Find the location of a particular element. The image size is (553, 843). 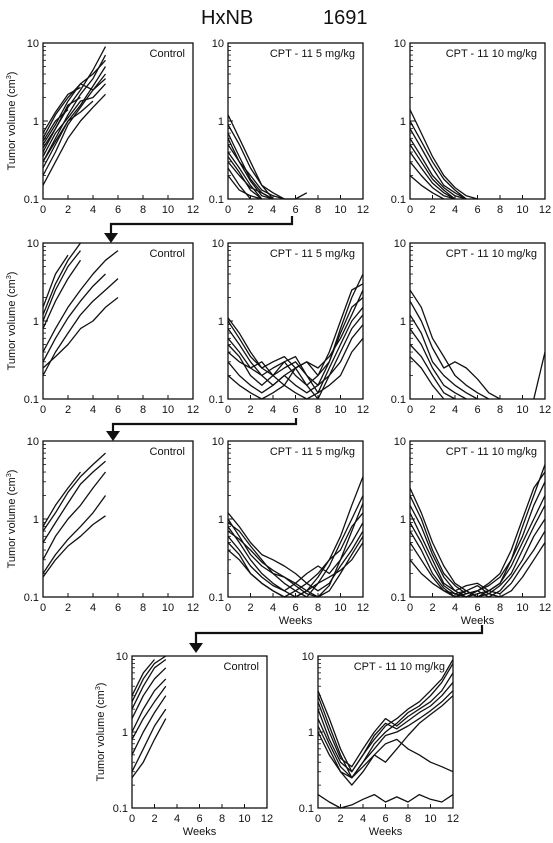

chart-panel-8: 0 2 4 6 8 10 12 0.1 1 10 CPT - 11 5 mg/kg Weeks is located at coordinates (289, 531).